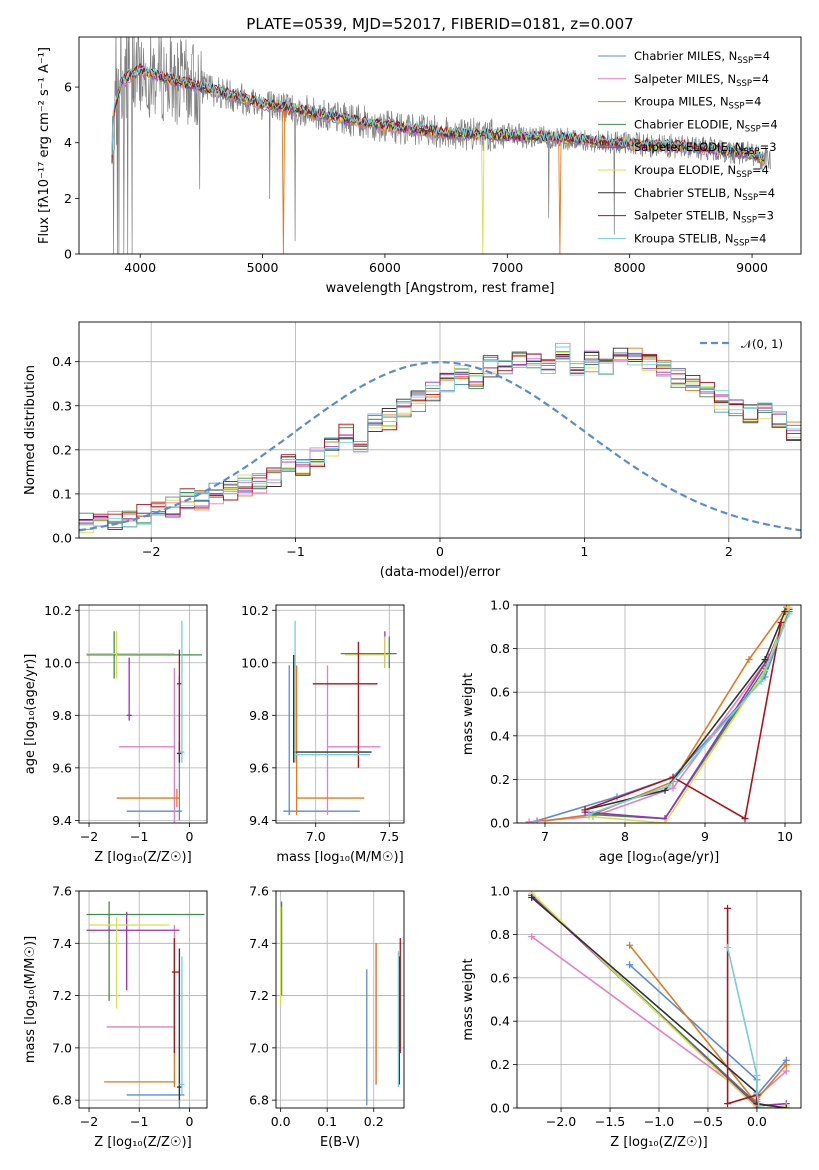 Image resolution: width=819 pixels, height=1170 pixels. Describe the element at coordinates (440, 572) in the screenshot. I see `x-axis-label: (data-model)/error` at that location.